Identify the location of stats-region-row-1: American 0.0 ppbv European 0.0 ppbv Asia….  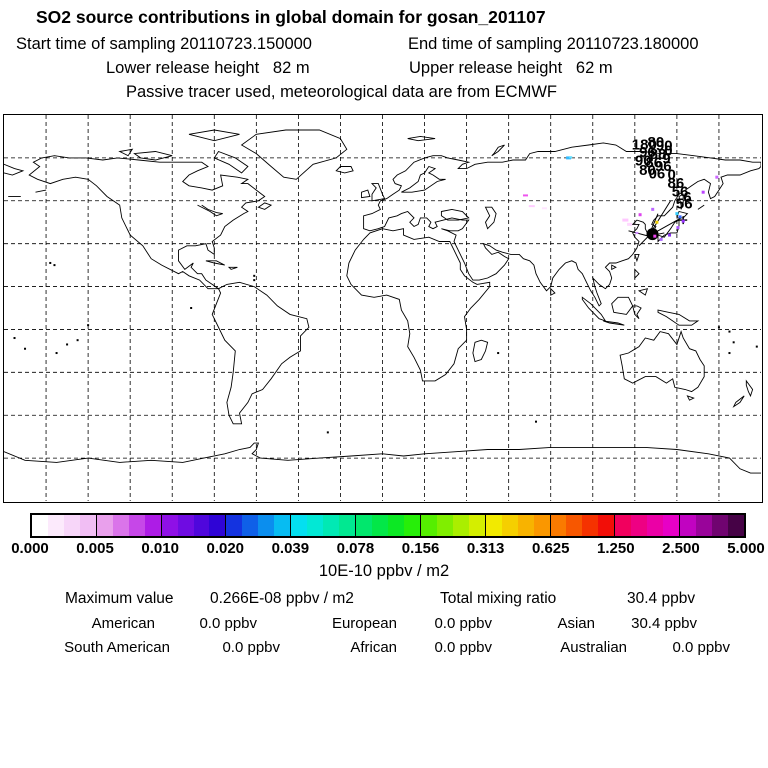
(384, 625).